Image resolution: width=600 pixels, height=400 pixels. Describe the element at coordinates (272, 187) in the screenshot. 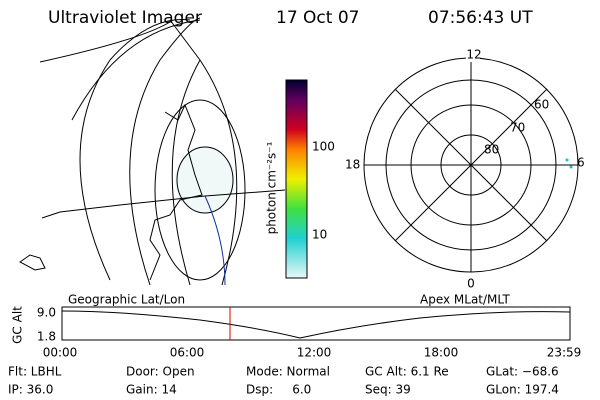

I see `colorbar-unit: photon cm⁻²s⁻¹` at that location.